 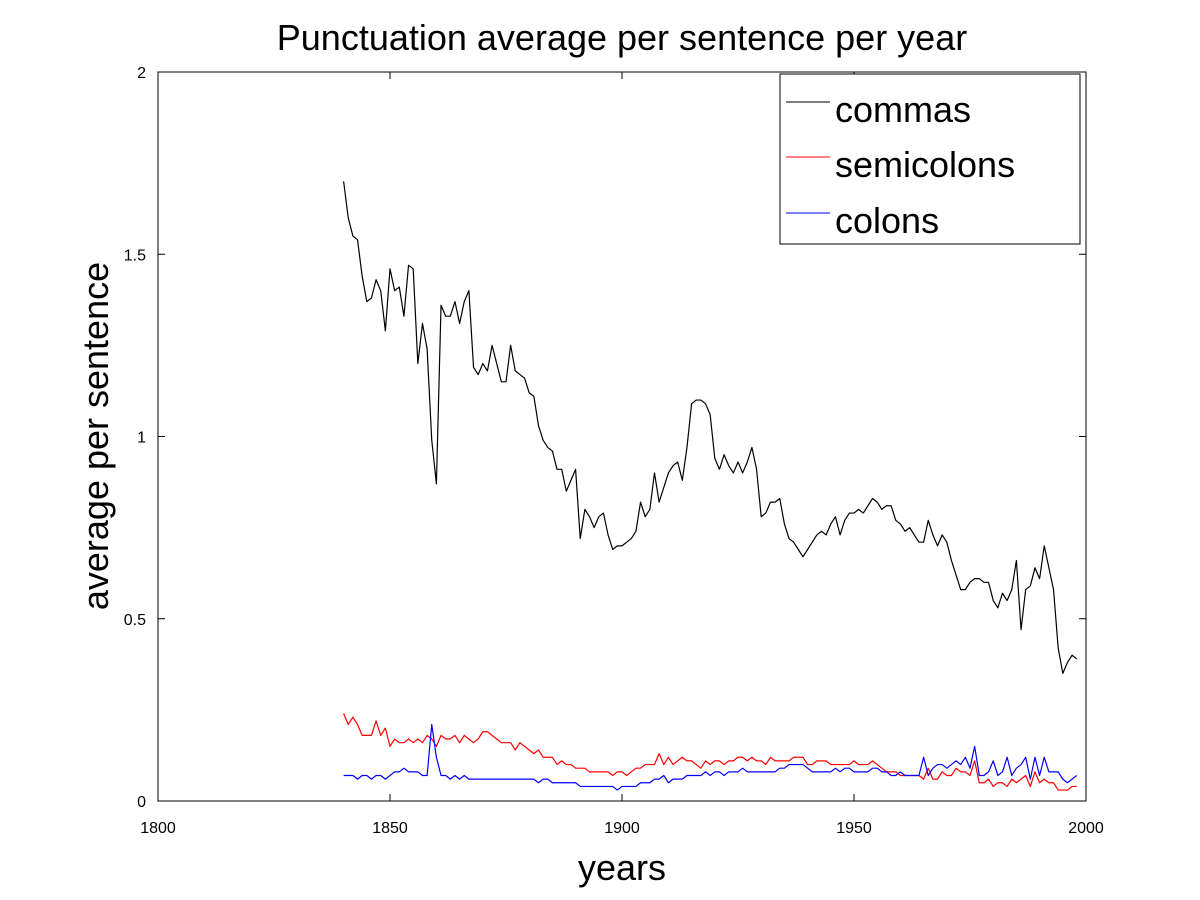 I want to click on x-tick-label: 1950, so click(x=854, y=828).